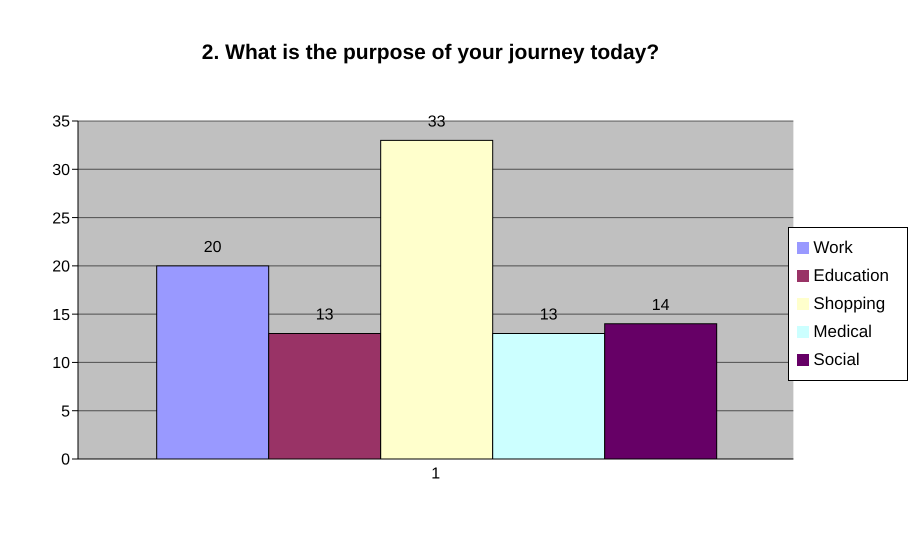  I want to click on legend-label: Work, so click(833, 247).